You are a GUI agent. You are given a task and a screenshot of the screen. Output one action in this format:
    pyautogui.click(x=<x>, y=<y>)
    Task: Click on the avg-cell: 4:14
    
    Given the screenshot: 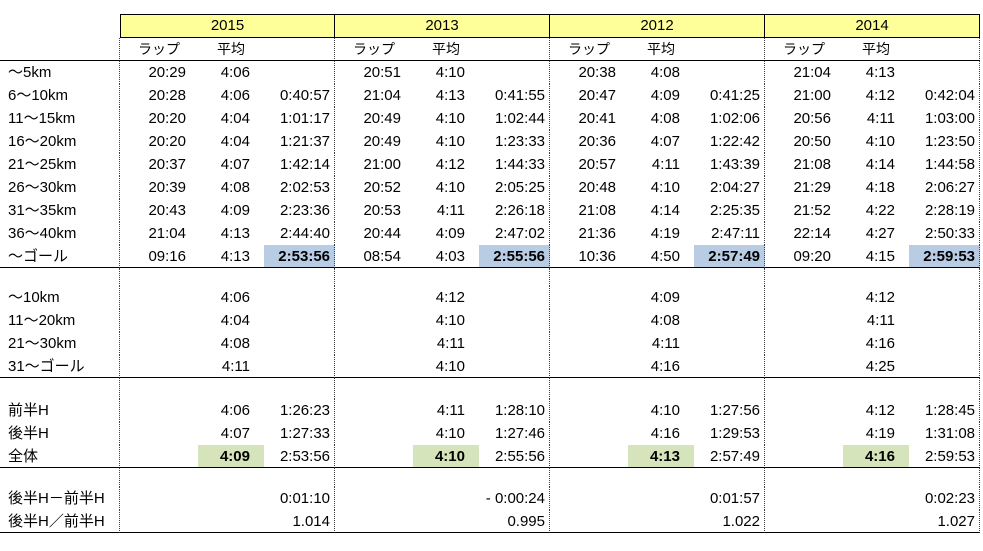 What is the action you would take?
    pyautogui.click(x=665, y=210)
    